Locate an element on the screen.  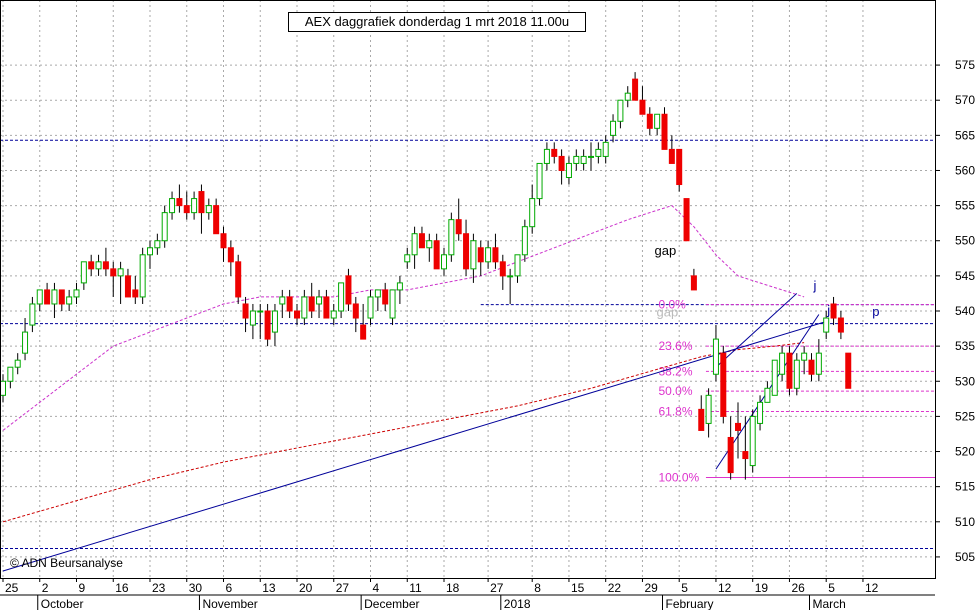
fib-level-label: 61.8% is located at coordinates (676, 411).